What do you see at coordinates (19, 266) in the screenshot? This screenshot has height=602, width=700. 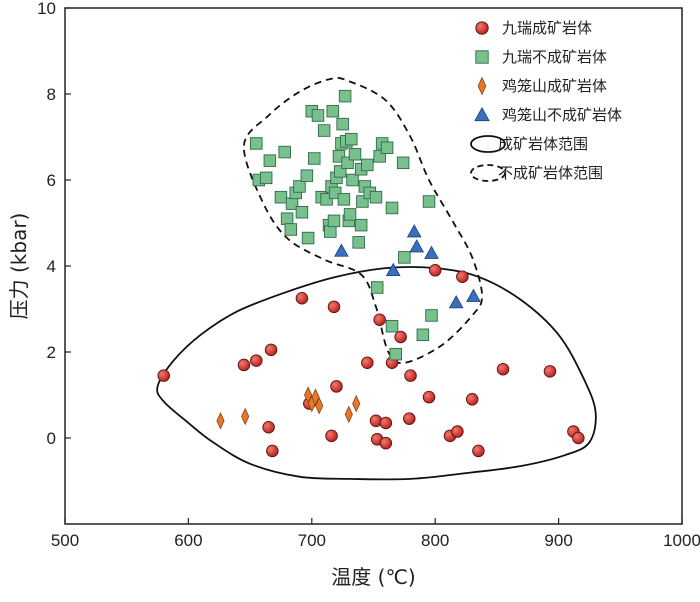 I see `y-axis-title: 压力 (kbar)` at bounding box center [19, 266].